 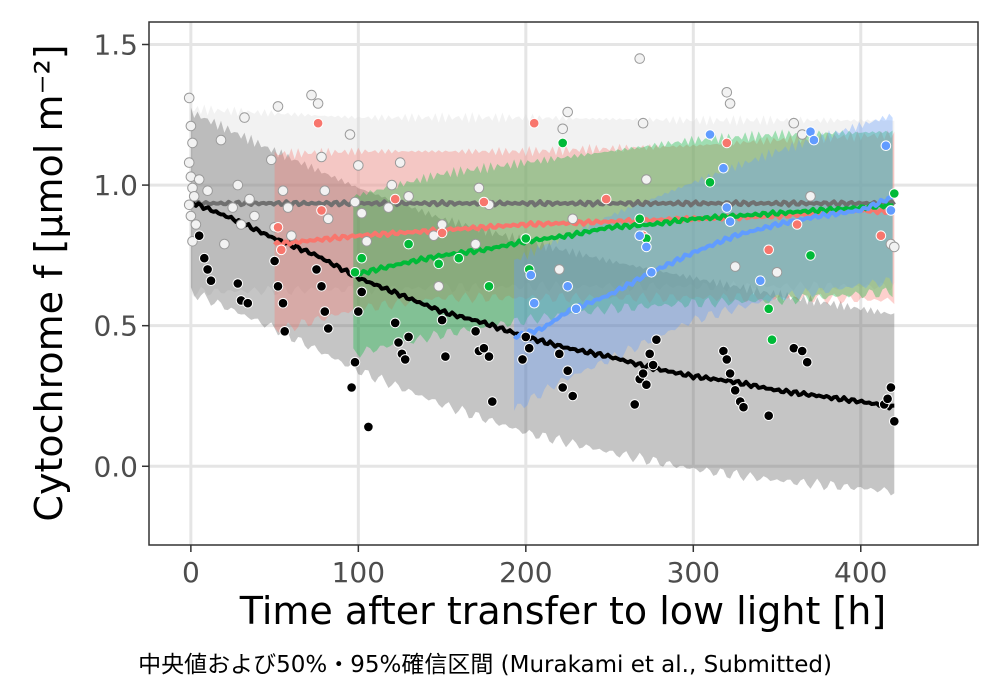 What do you see at coordinates (191, 572) in the screenshot?
I see `x-tick-label: 0` at bounding box center [191, 572].